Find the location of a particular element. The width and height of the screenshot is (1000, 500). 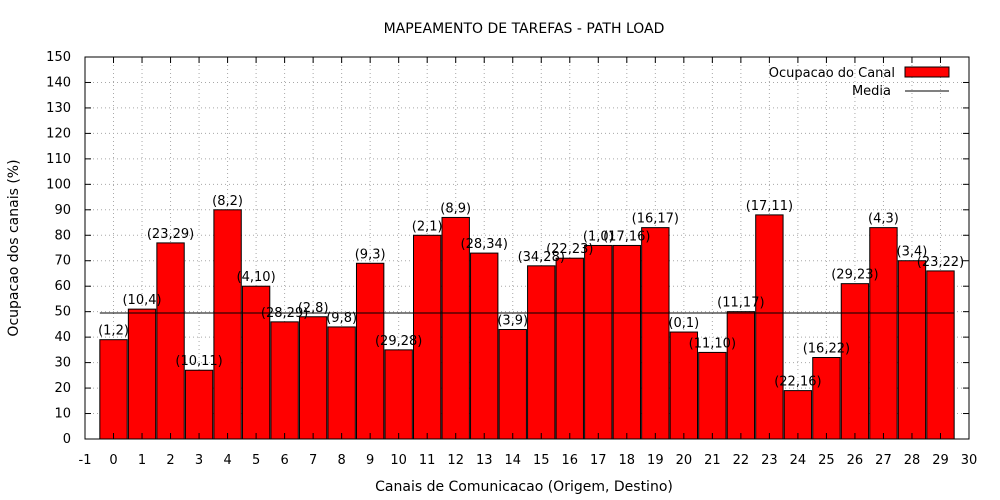

bar-label-14: (3,9) is located at coordinates (512, 320).